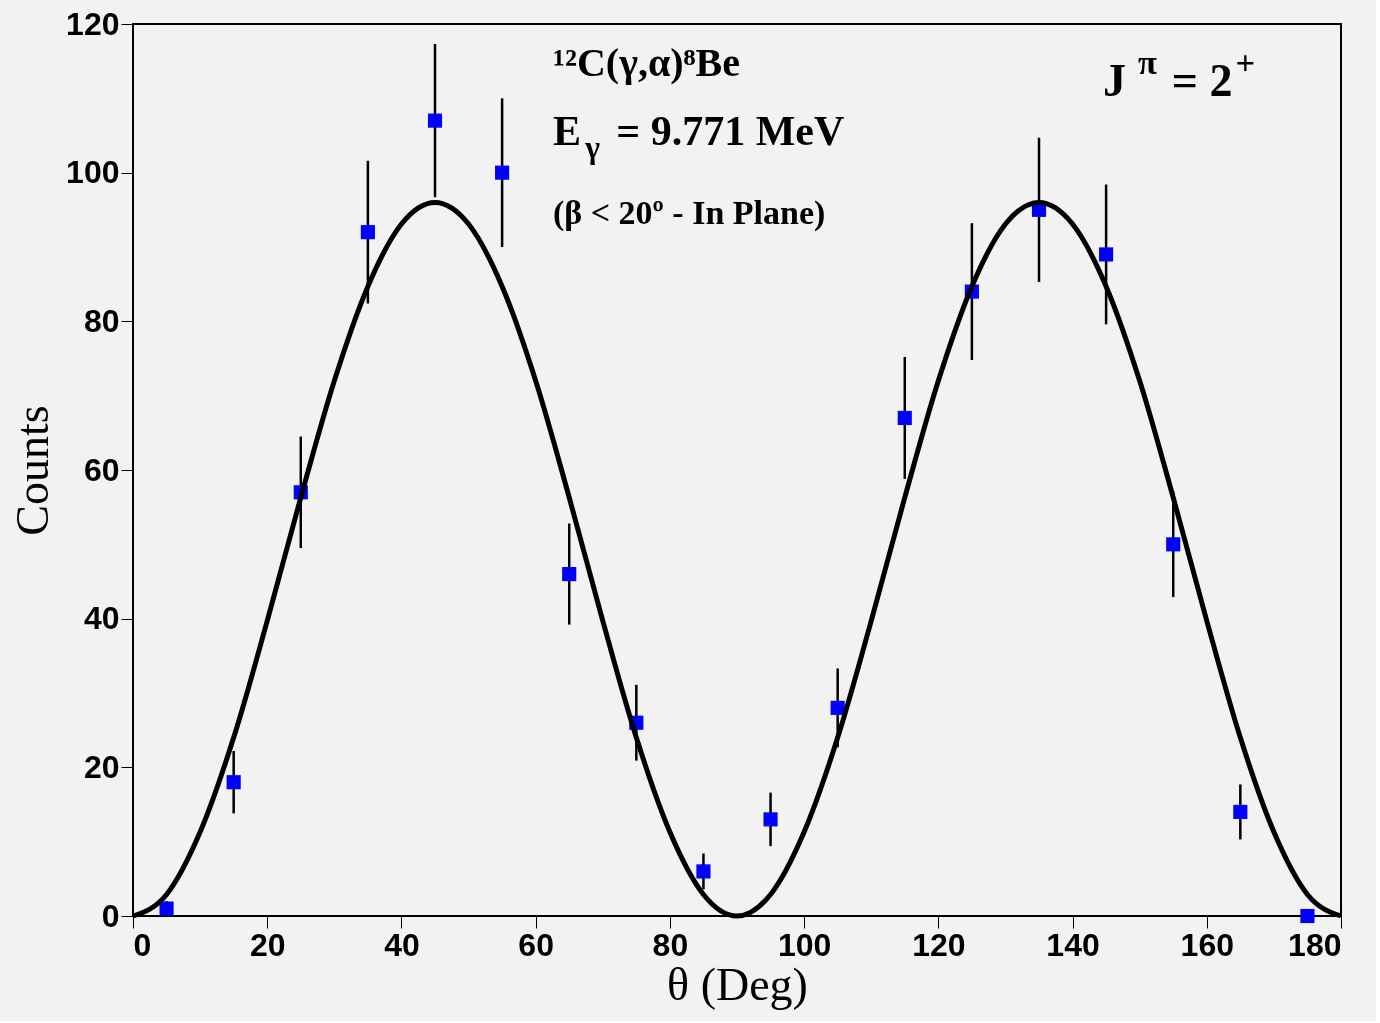 Image resolution: width=1380 pixels, height=1023 pixels. What do you see at coordinates (101, 469) in the screenshot?
I see `y-tick-label: 60` at bounding box center [101, 469].